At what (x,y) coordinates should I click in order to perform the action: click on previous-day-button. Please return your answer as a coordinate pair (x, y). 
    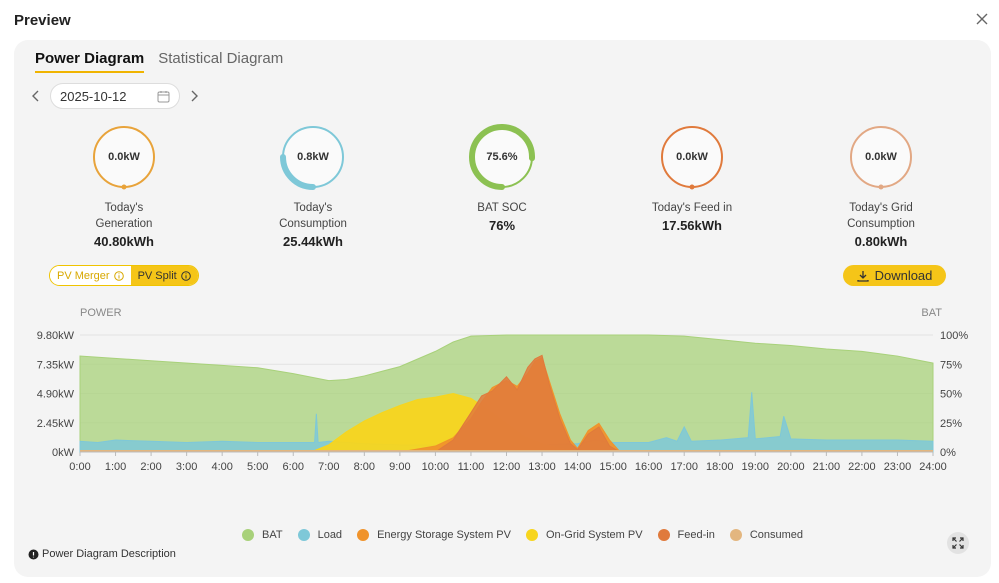
    Looking at the image, I should click on (36, 96).